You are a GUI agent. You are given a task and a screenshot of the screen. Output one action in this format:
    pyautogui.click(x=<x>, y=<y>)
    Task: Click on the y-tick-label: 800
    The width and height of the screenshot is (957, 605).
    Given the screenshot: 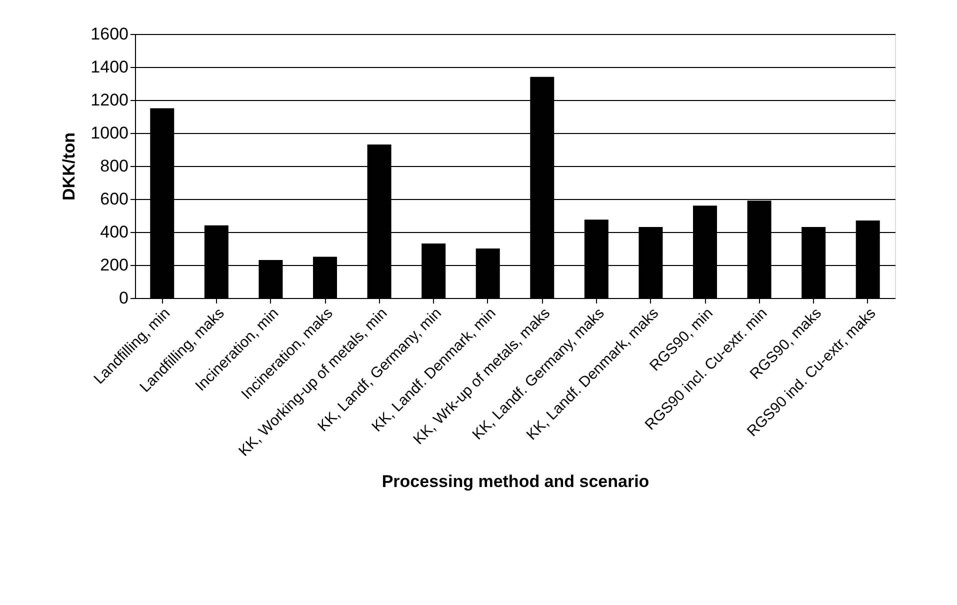 What is the action you would take?
    pyautogui.click(x=114, y=166)
    